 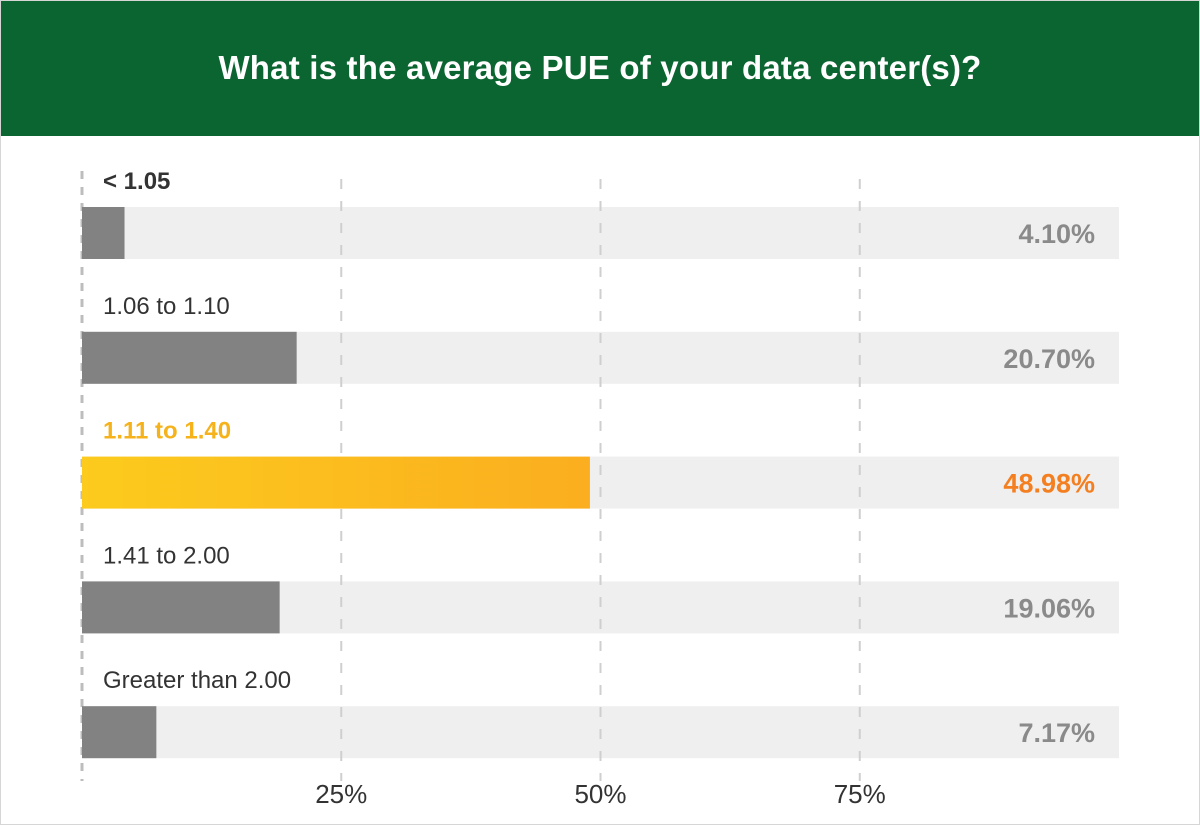 What do you see at coordinates (166, 306) in the screenshot?
I see `category-label-1: 1.06 to 1.10` at bounding box center [166, 306].